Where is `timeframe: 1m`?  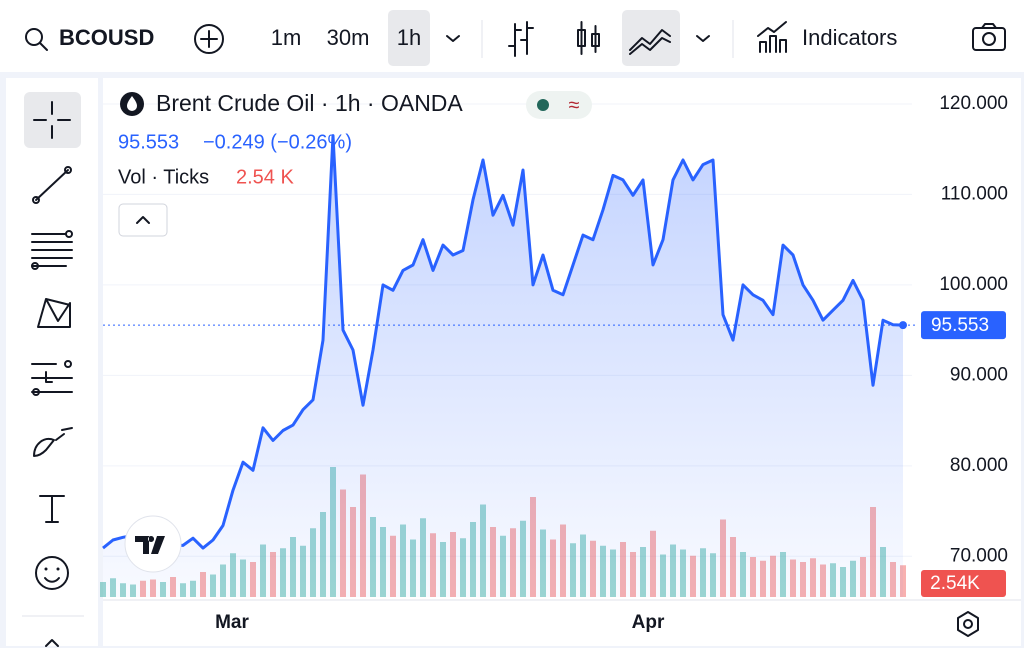 timeframe: 1m is located at coordinates (286, 37).